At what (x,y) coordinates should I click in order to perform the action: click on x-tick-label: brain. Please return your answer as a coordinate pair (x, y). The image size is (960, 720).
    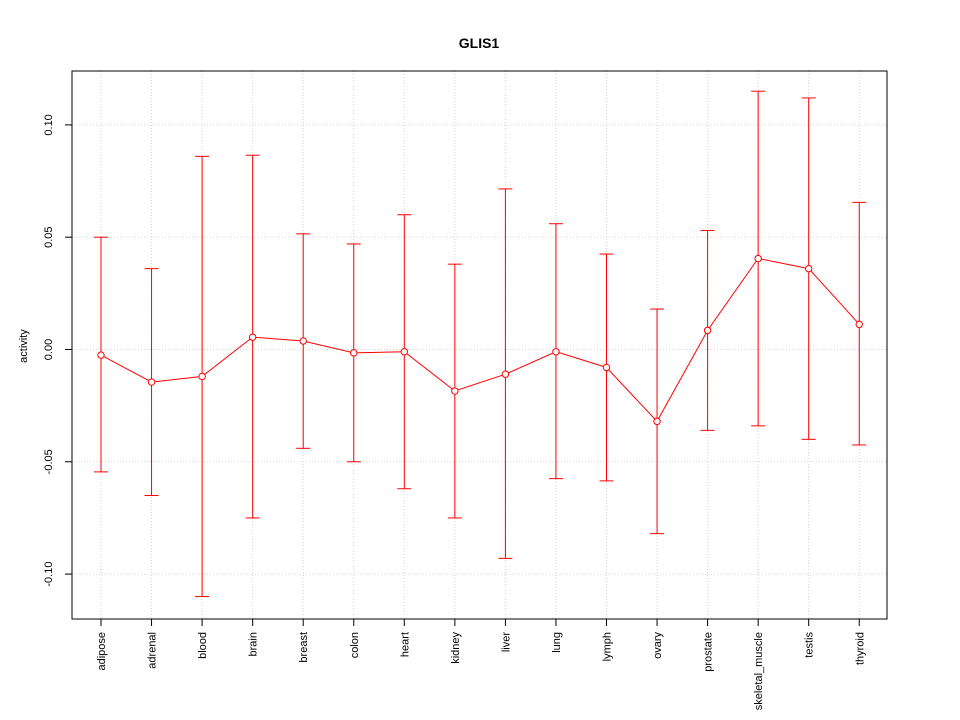
    Looking at the image, I should click on (254, 644).